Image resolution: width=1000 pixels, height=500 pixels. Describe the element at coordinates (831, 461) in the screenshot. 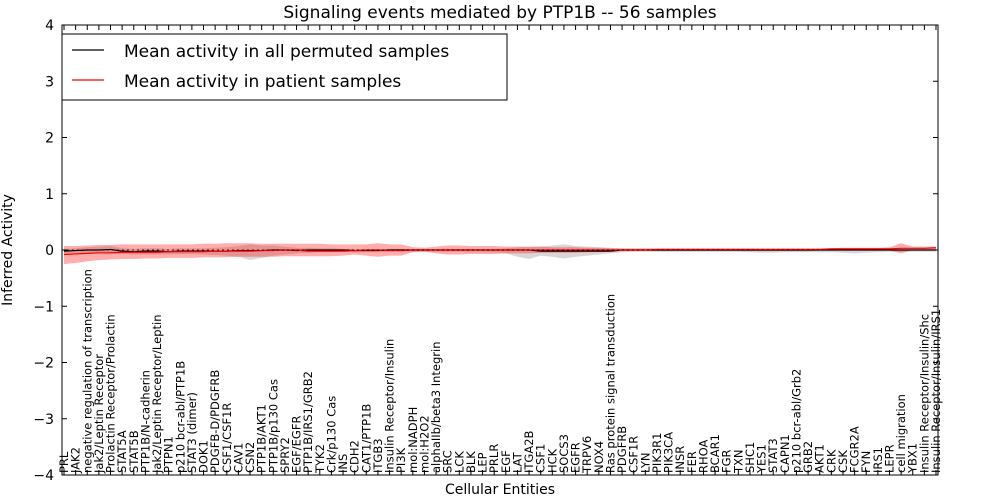

I see `x-tick-label: CRK` at that location.